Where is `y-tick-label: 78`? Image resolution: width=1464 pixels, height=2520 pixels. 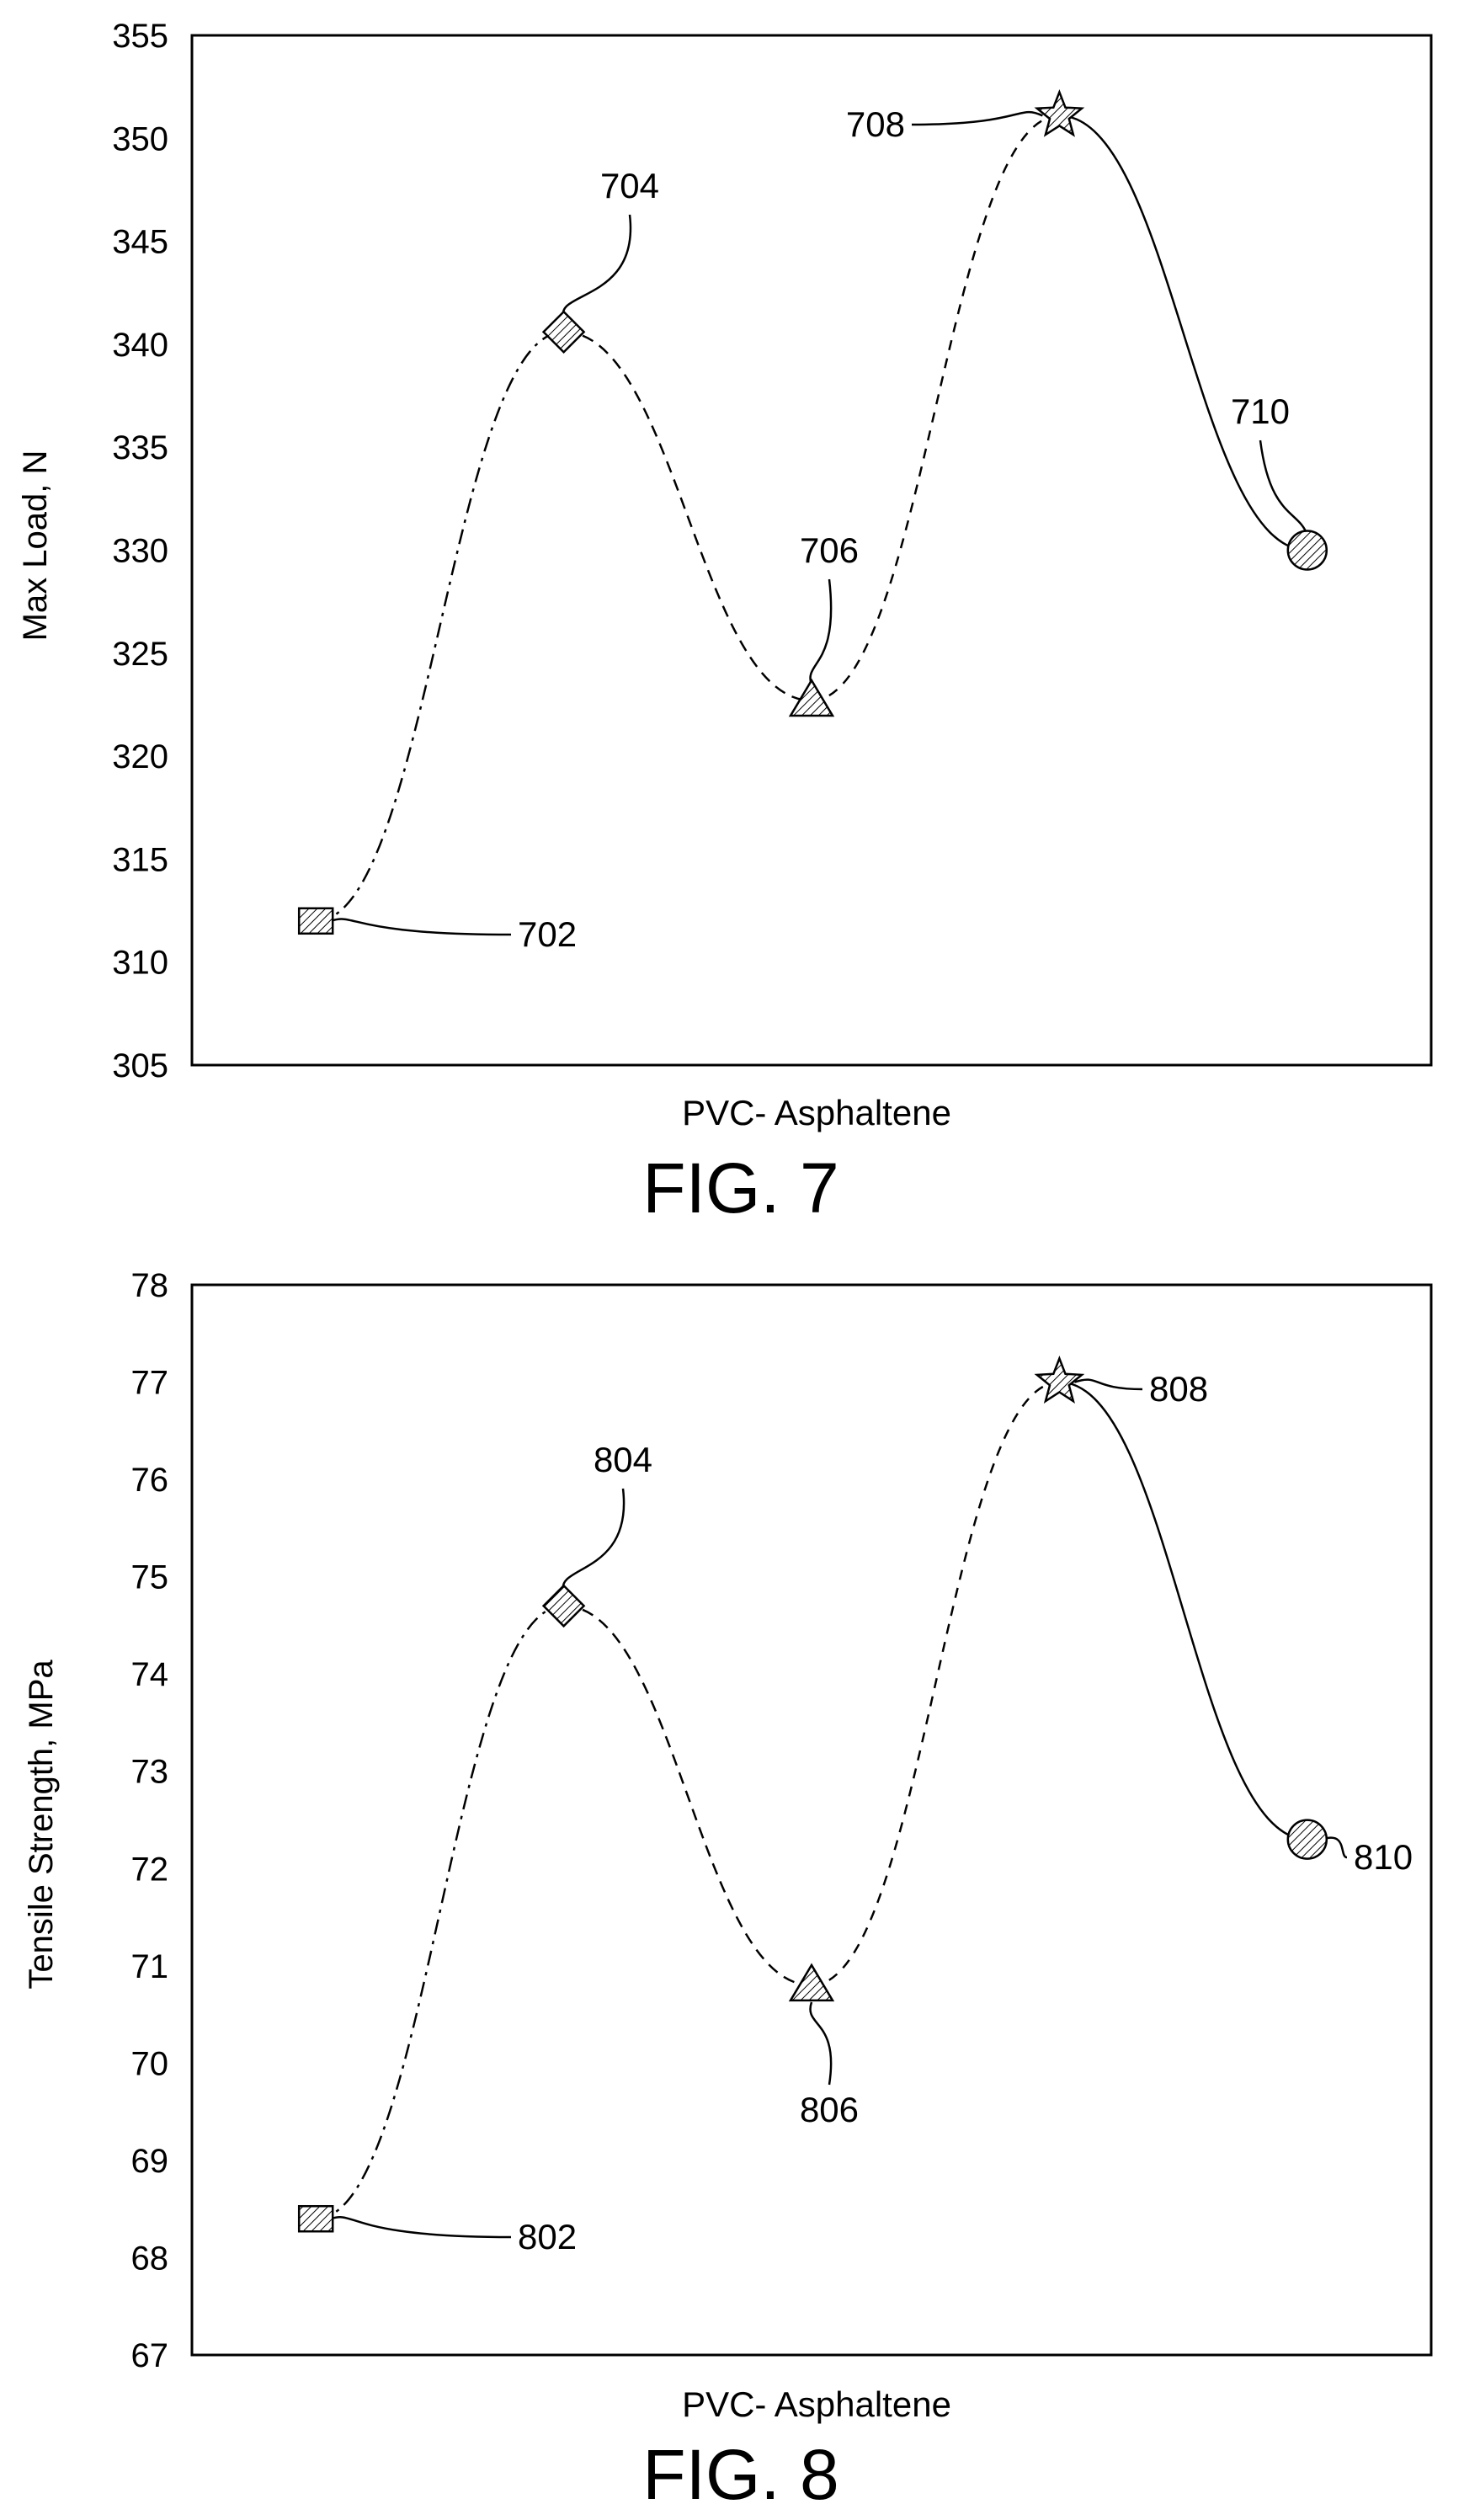
y-tick-label: 78 is located at coordinates (150, 1285).